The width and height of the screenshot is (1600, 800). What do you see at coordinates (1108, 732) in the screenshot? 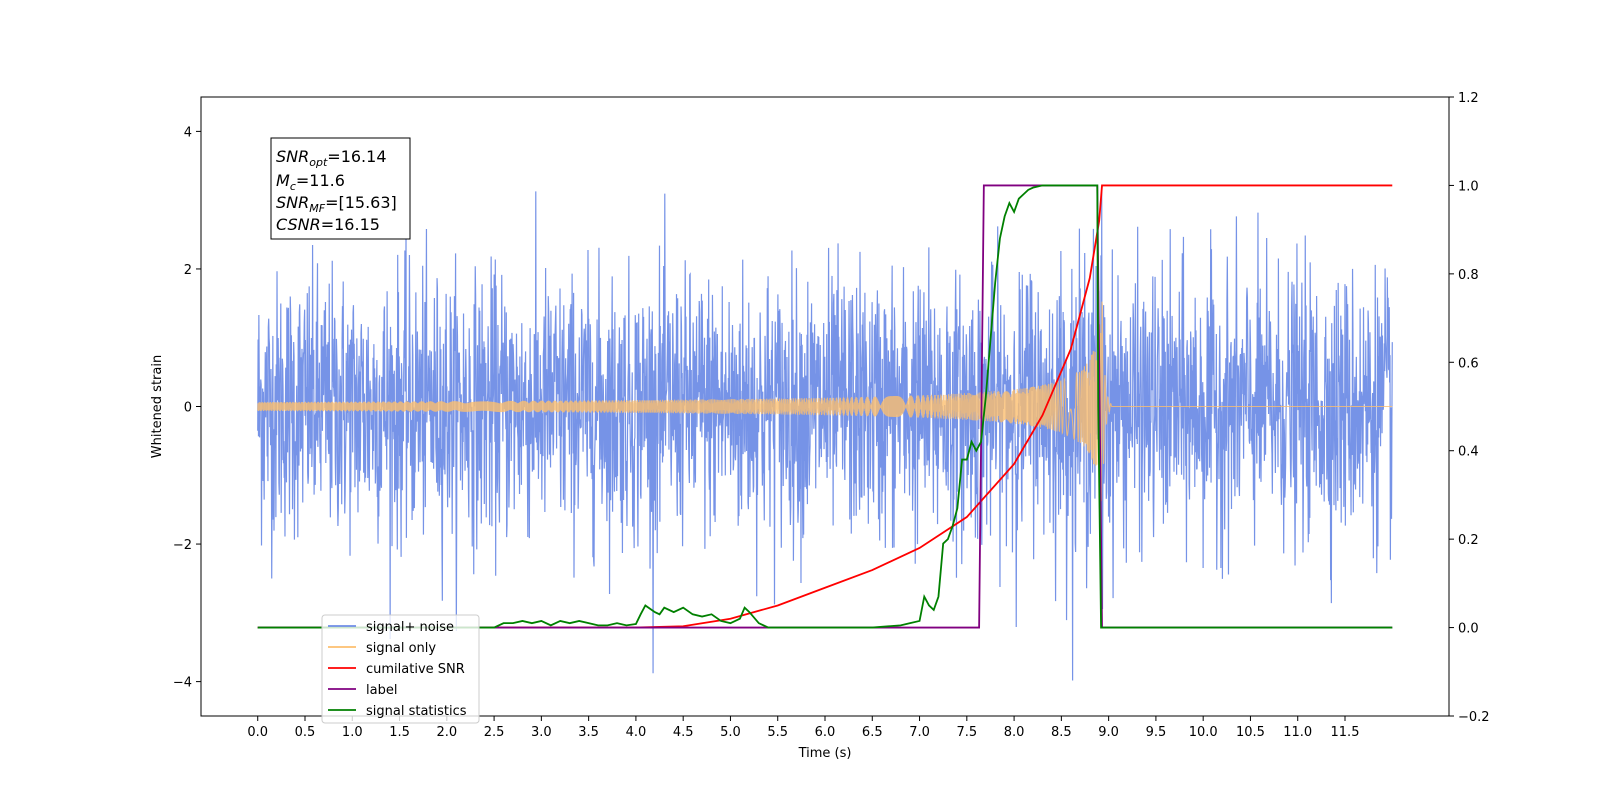
I see `x-tick-label: 9.0` at bounding box center [1108, 732].